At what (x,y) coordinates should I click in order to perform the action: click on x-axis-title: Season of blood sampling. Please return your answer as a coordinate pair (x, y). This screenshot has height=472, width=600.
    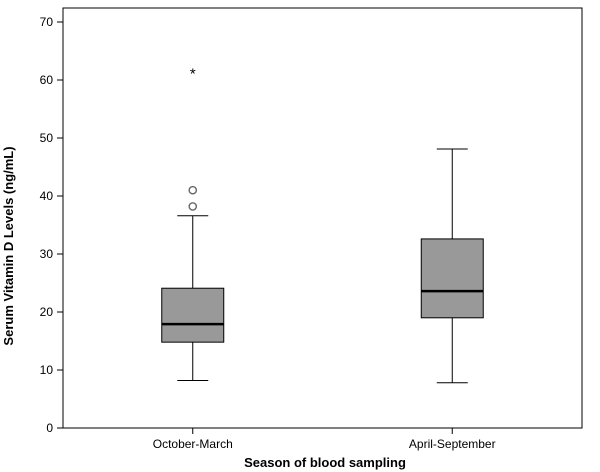
    Looking at the image, I should click on (325, 462).